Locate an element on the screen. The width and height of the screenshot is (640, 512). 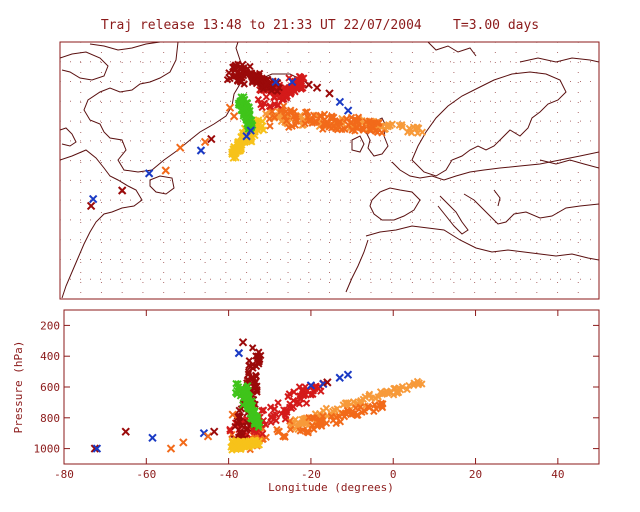
coastline-north-america-east is located at coordinates (101, 224).